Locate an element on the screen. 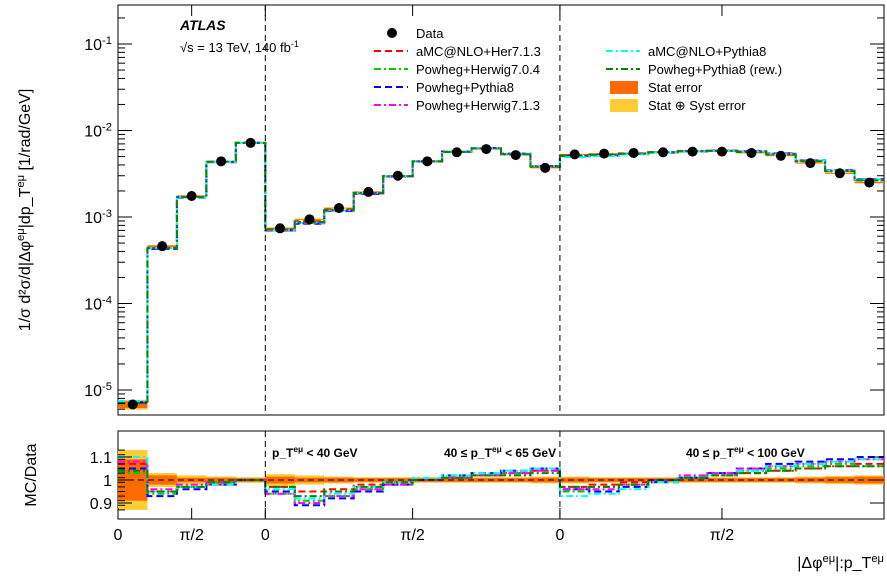 Image resolution: width=887 pixels, height=583 pixels. main-y-tick-label: 10⁻³ is located at coordinates (98, 217).